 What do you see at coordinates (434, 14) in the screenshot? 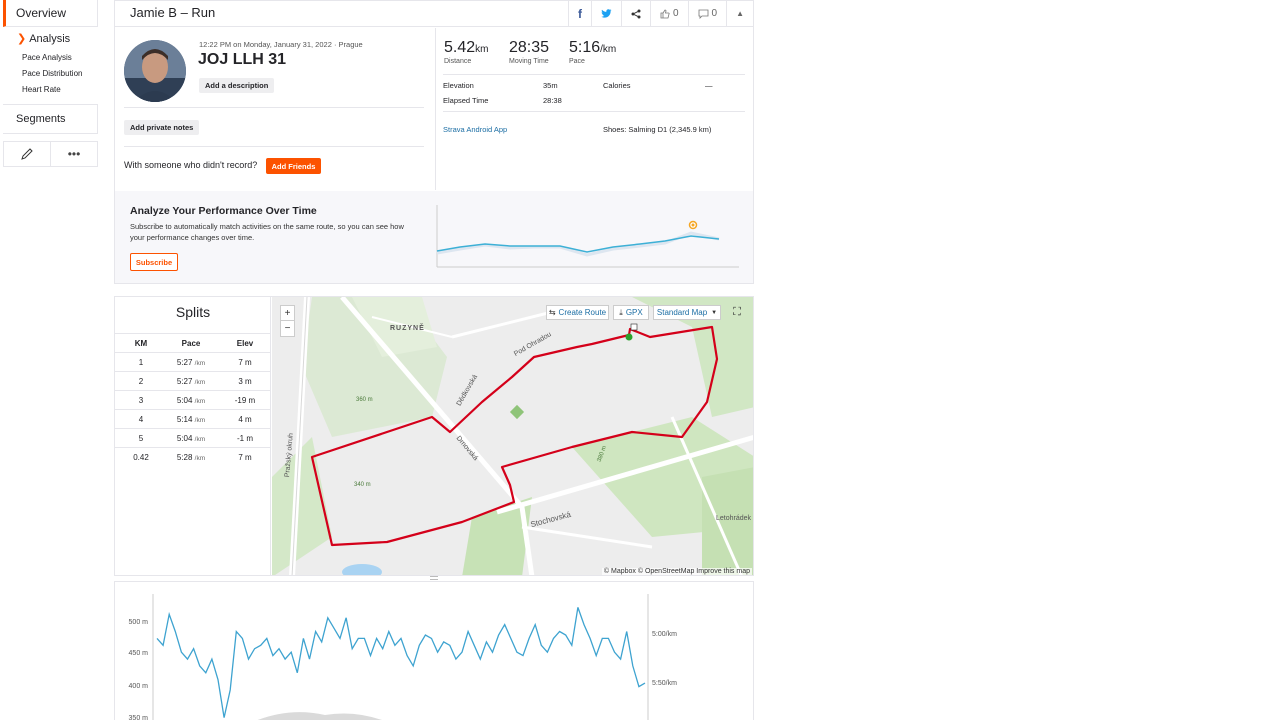
I see `activity-header-bar: Jamie B – Run f 0 0 ▲` at bounding box center [434, 14].